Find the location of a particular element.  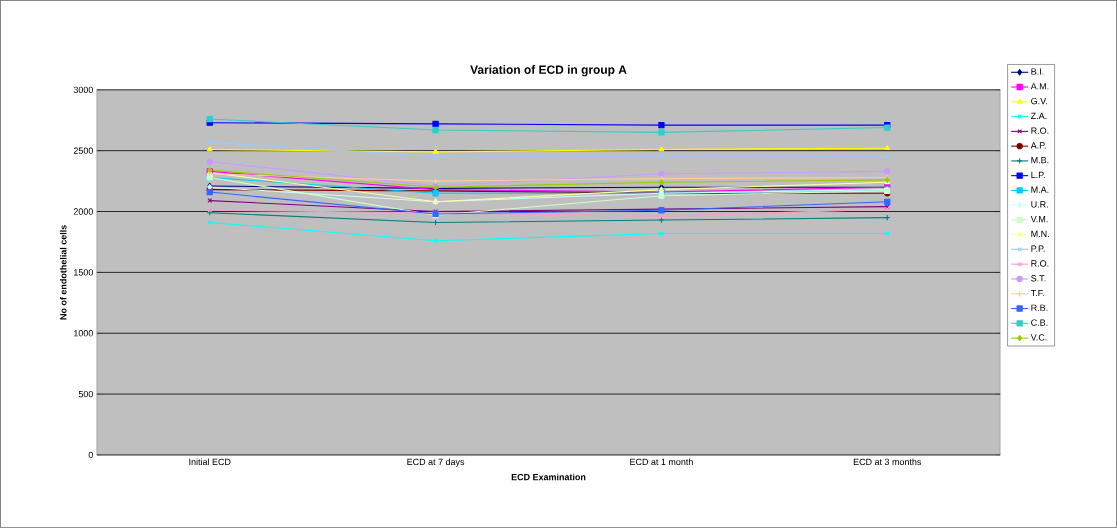

legend-label: P.P. is located at coordinates (1038, 248).